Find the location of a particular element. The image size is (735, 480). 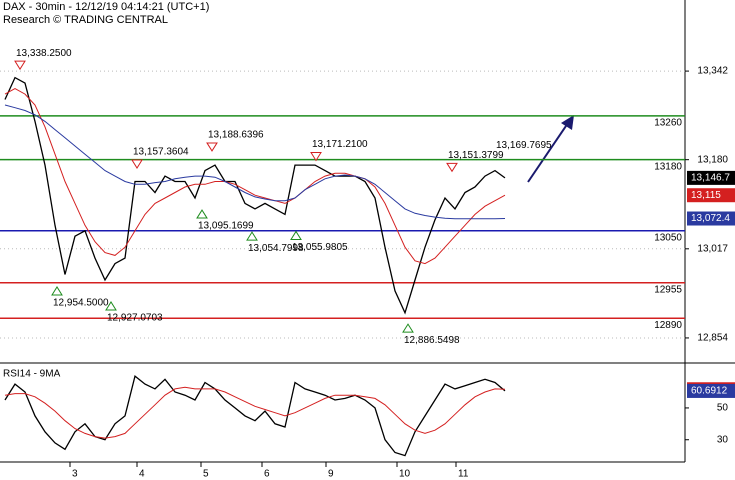

annotation-label: 13,151.3799 is located at coordinates (476, 155).